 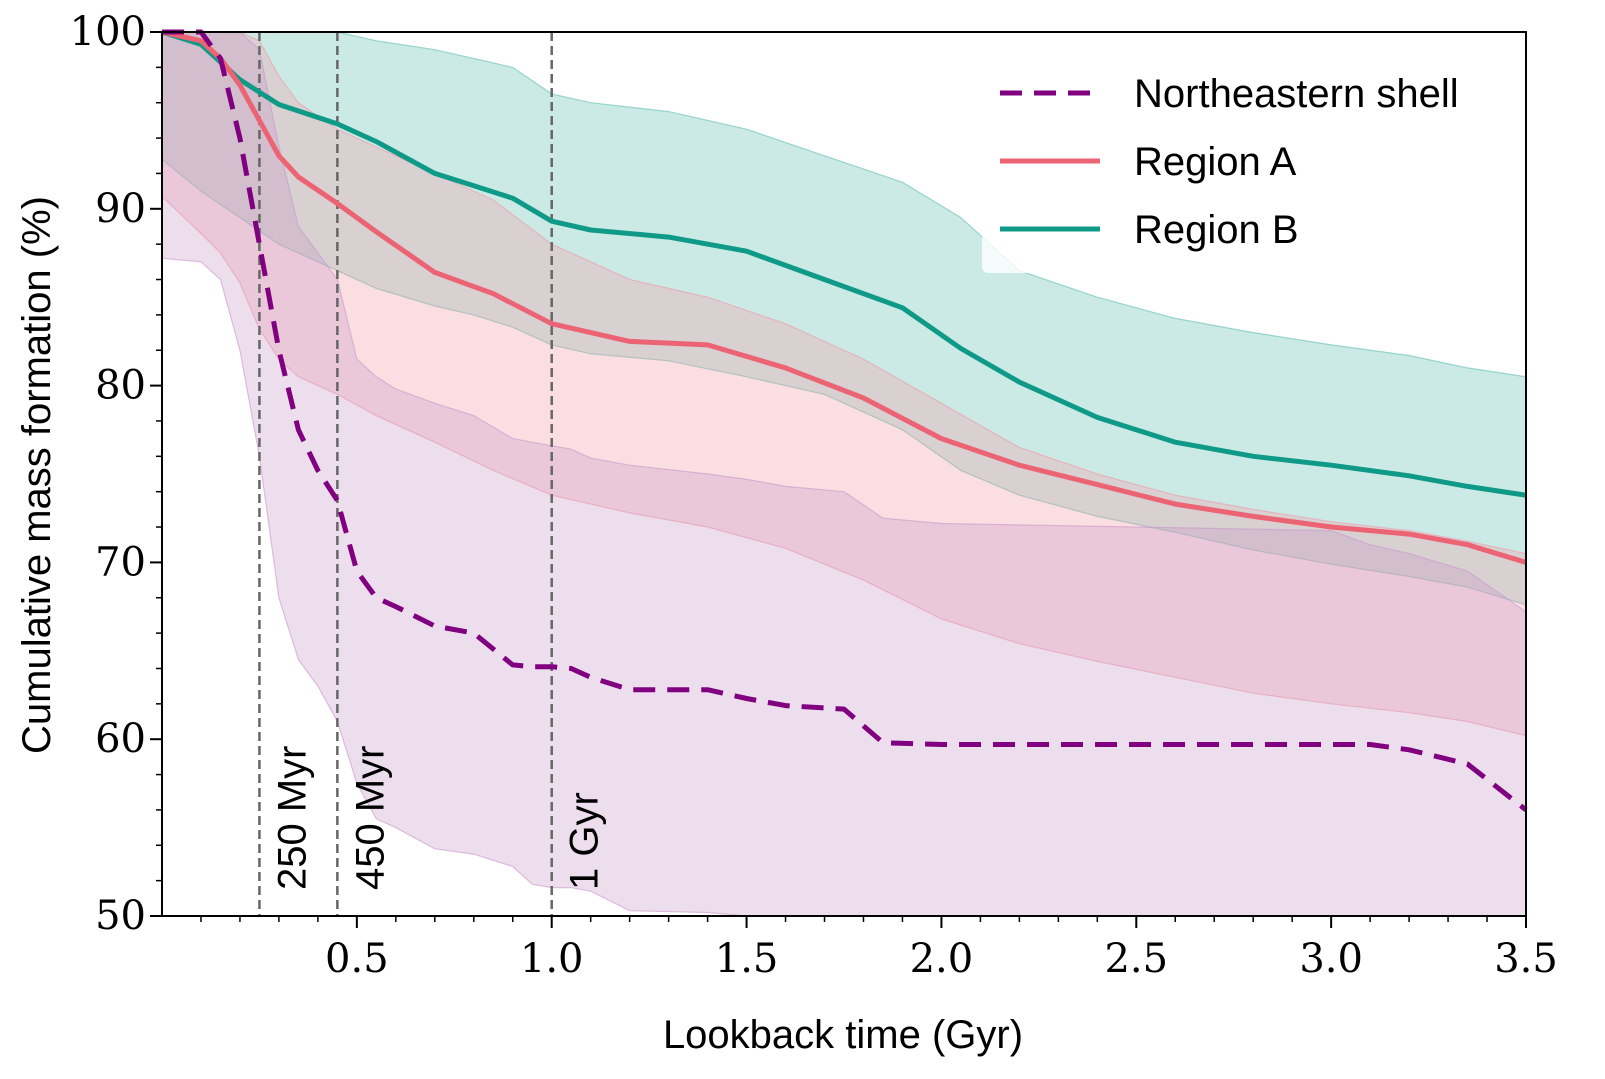 What do you see at coordinates (843, 1035) in the screenshot?
I see `x-axis-title: Lookback time (Gyr)` at bounding box center [843, 1035].